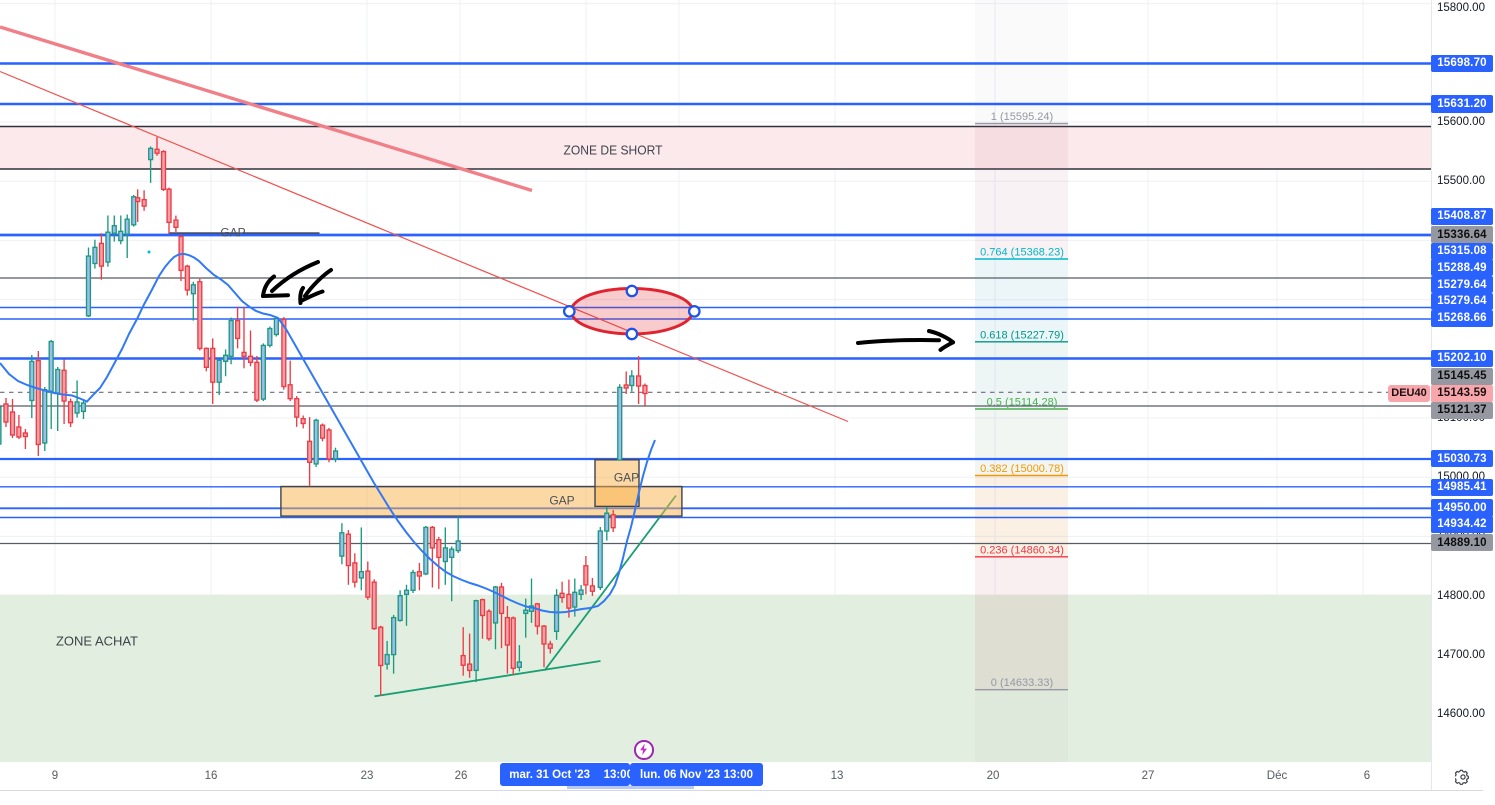  Describe the element at coordinates (1022, 683) in the screenshot. I see `svg-text: 0 (14633.33)` at that location.